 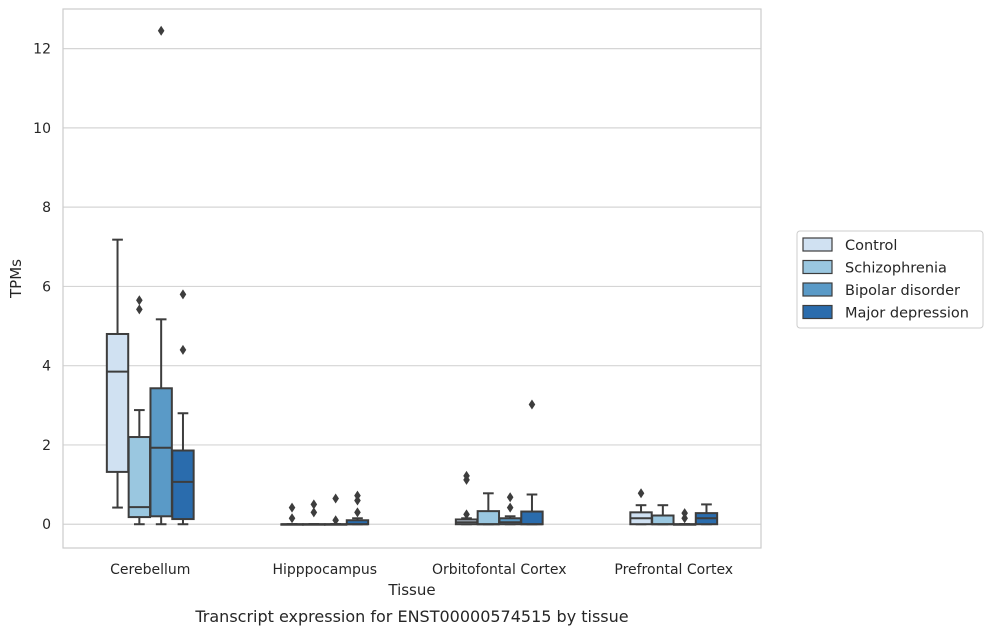 I want to click on y-tick-label: 0, so click(x=46, y=525).